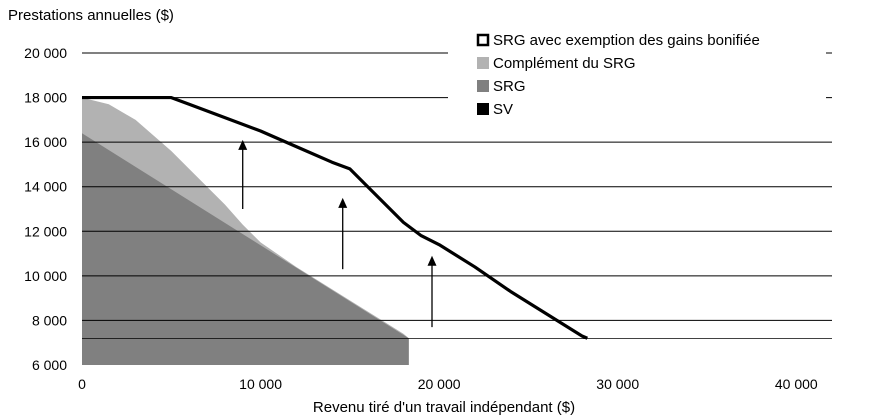 The height and width of the screenshot is (418, 873). Describe the element at coordinates (626, 40) in the screenshot. I see `legend-label-srg-bonifiee: SRG avec exemption des gains bonifiée` at that location.